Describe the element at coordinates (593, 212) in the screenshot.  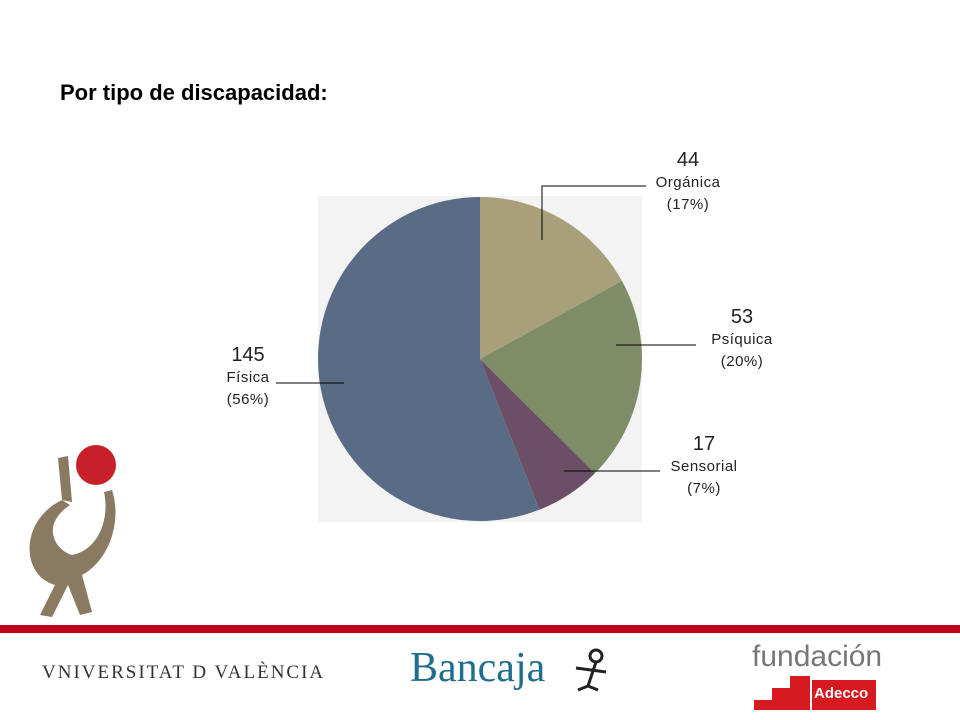
I see `leader-line-organica` at that location.